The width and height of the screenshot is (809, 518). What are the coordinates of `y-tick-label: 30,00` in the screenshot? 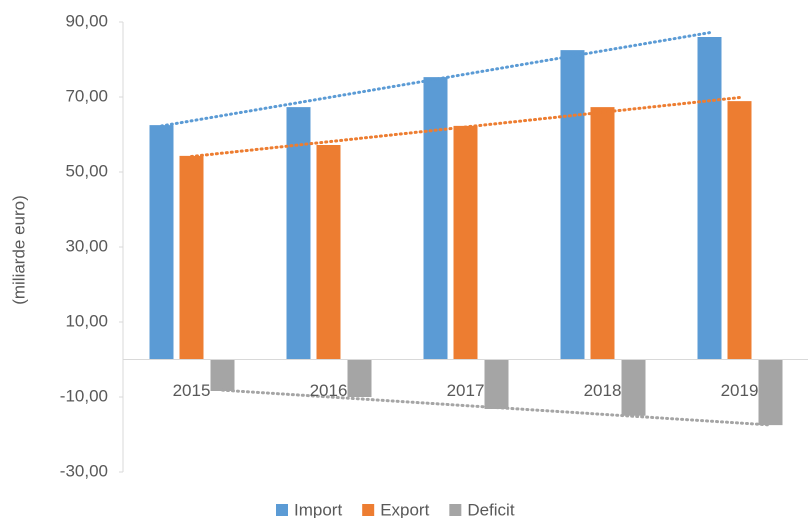 It's located at (86, 245).